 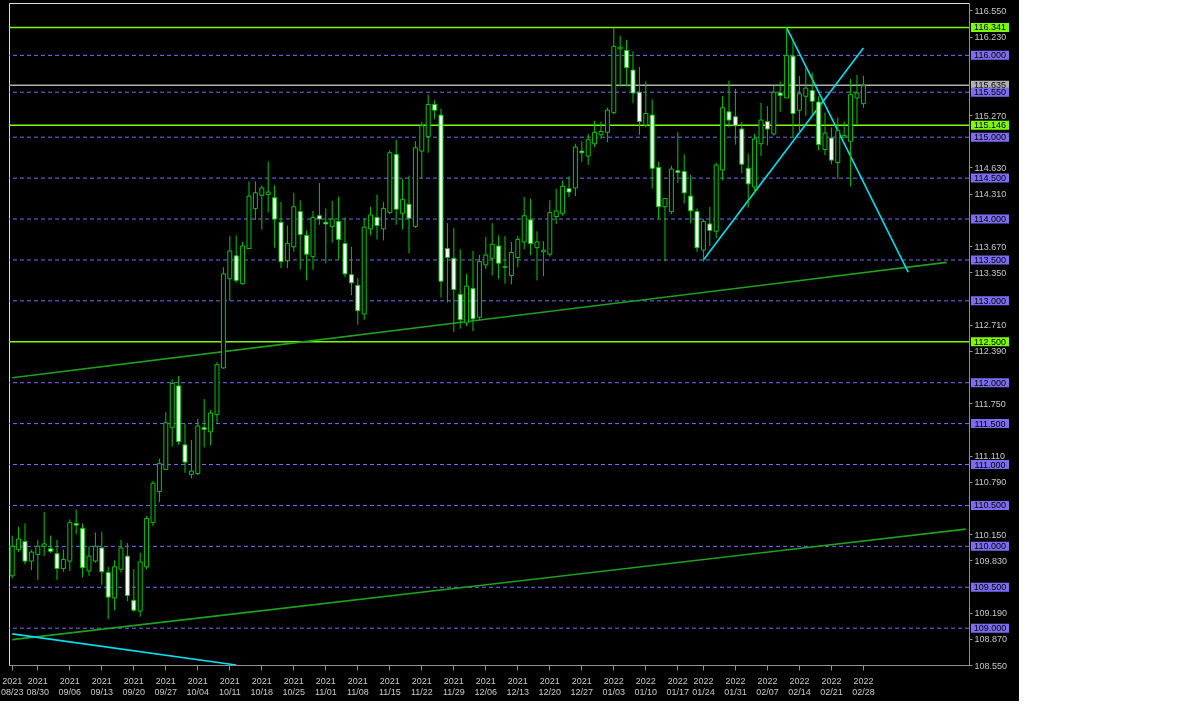 I want to click on ref-line-label: 112.500, so click(x=990, y=341).